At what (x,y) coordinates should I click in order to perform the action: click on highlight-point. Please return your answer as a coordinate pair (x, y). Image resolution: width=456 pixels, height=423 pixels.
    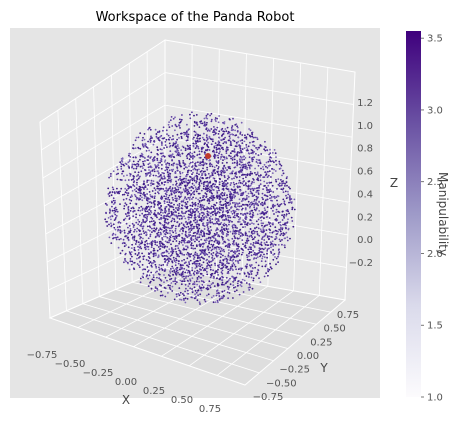
    Looking at the image, I should click on (208, 156).